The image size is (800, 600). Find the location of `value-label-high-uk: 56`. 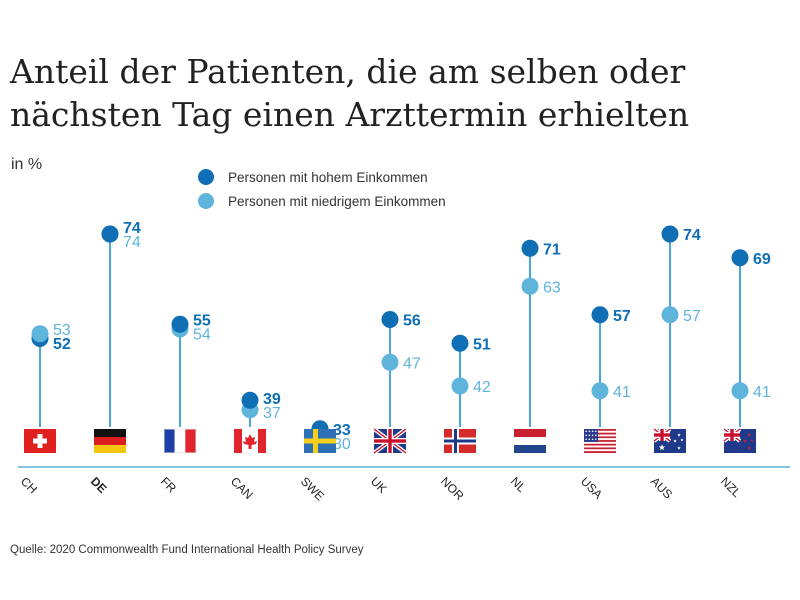

value-label-high-uk: 56 is located at coordinates (412, 321).